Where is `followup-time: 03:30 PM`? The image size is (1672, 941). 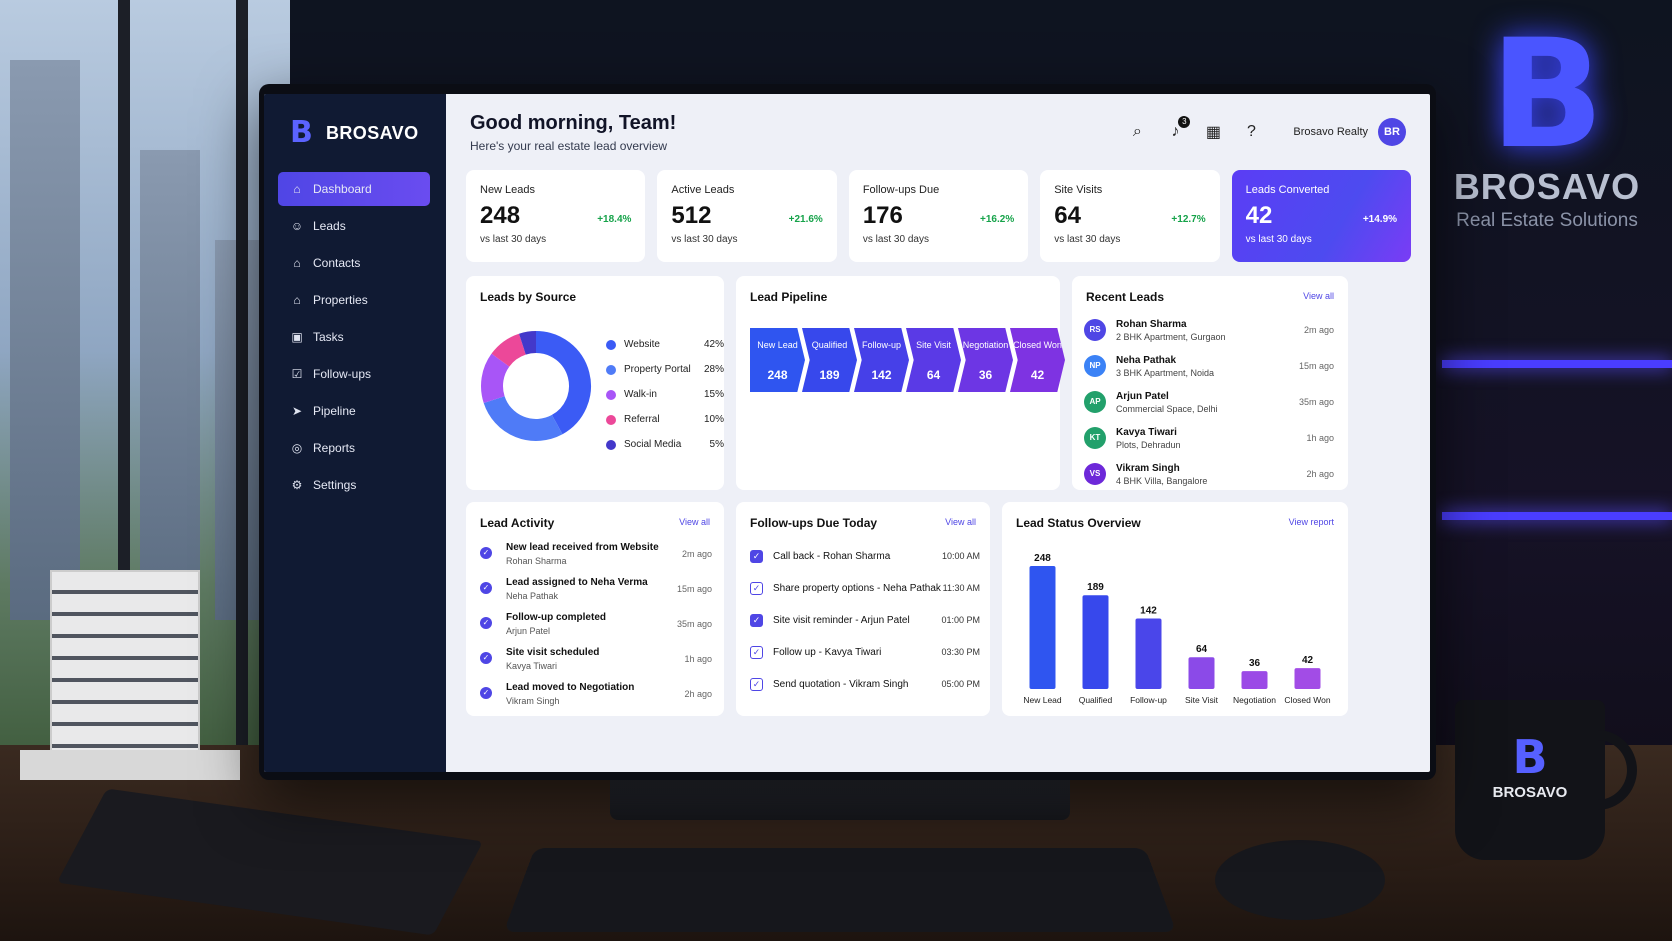 followup-time: 03:30 PM is located at coordinates (960, 652).